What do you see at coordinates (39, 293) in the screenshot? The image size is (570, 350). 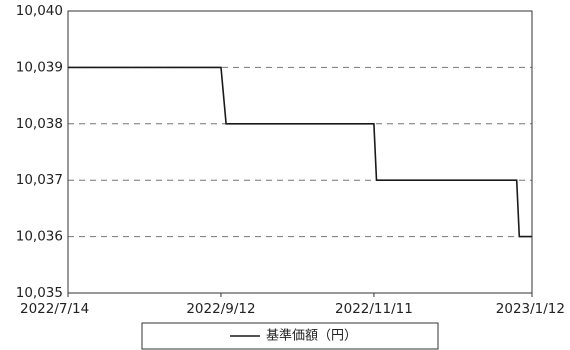 I see `y-tick-label: 10,035` at bounding box center [39, 293].